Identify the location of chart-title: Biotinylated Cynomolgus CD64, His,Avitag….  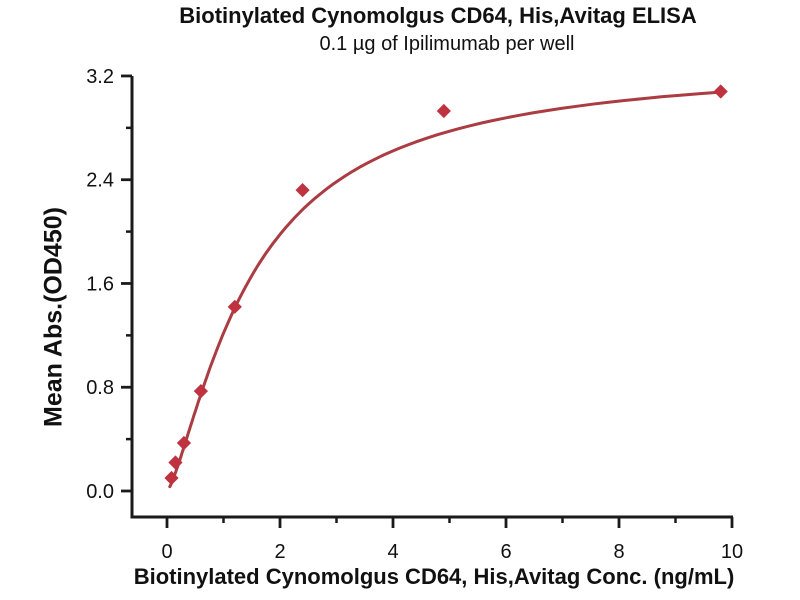
(438, 15).